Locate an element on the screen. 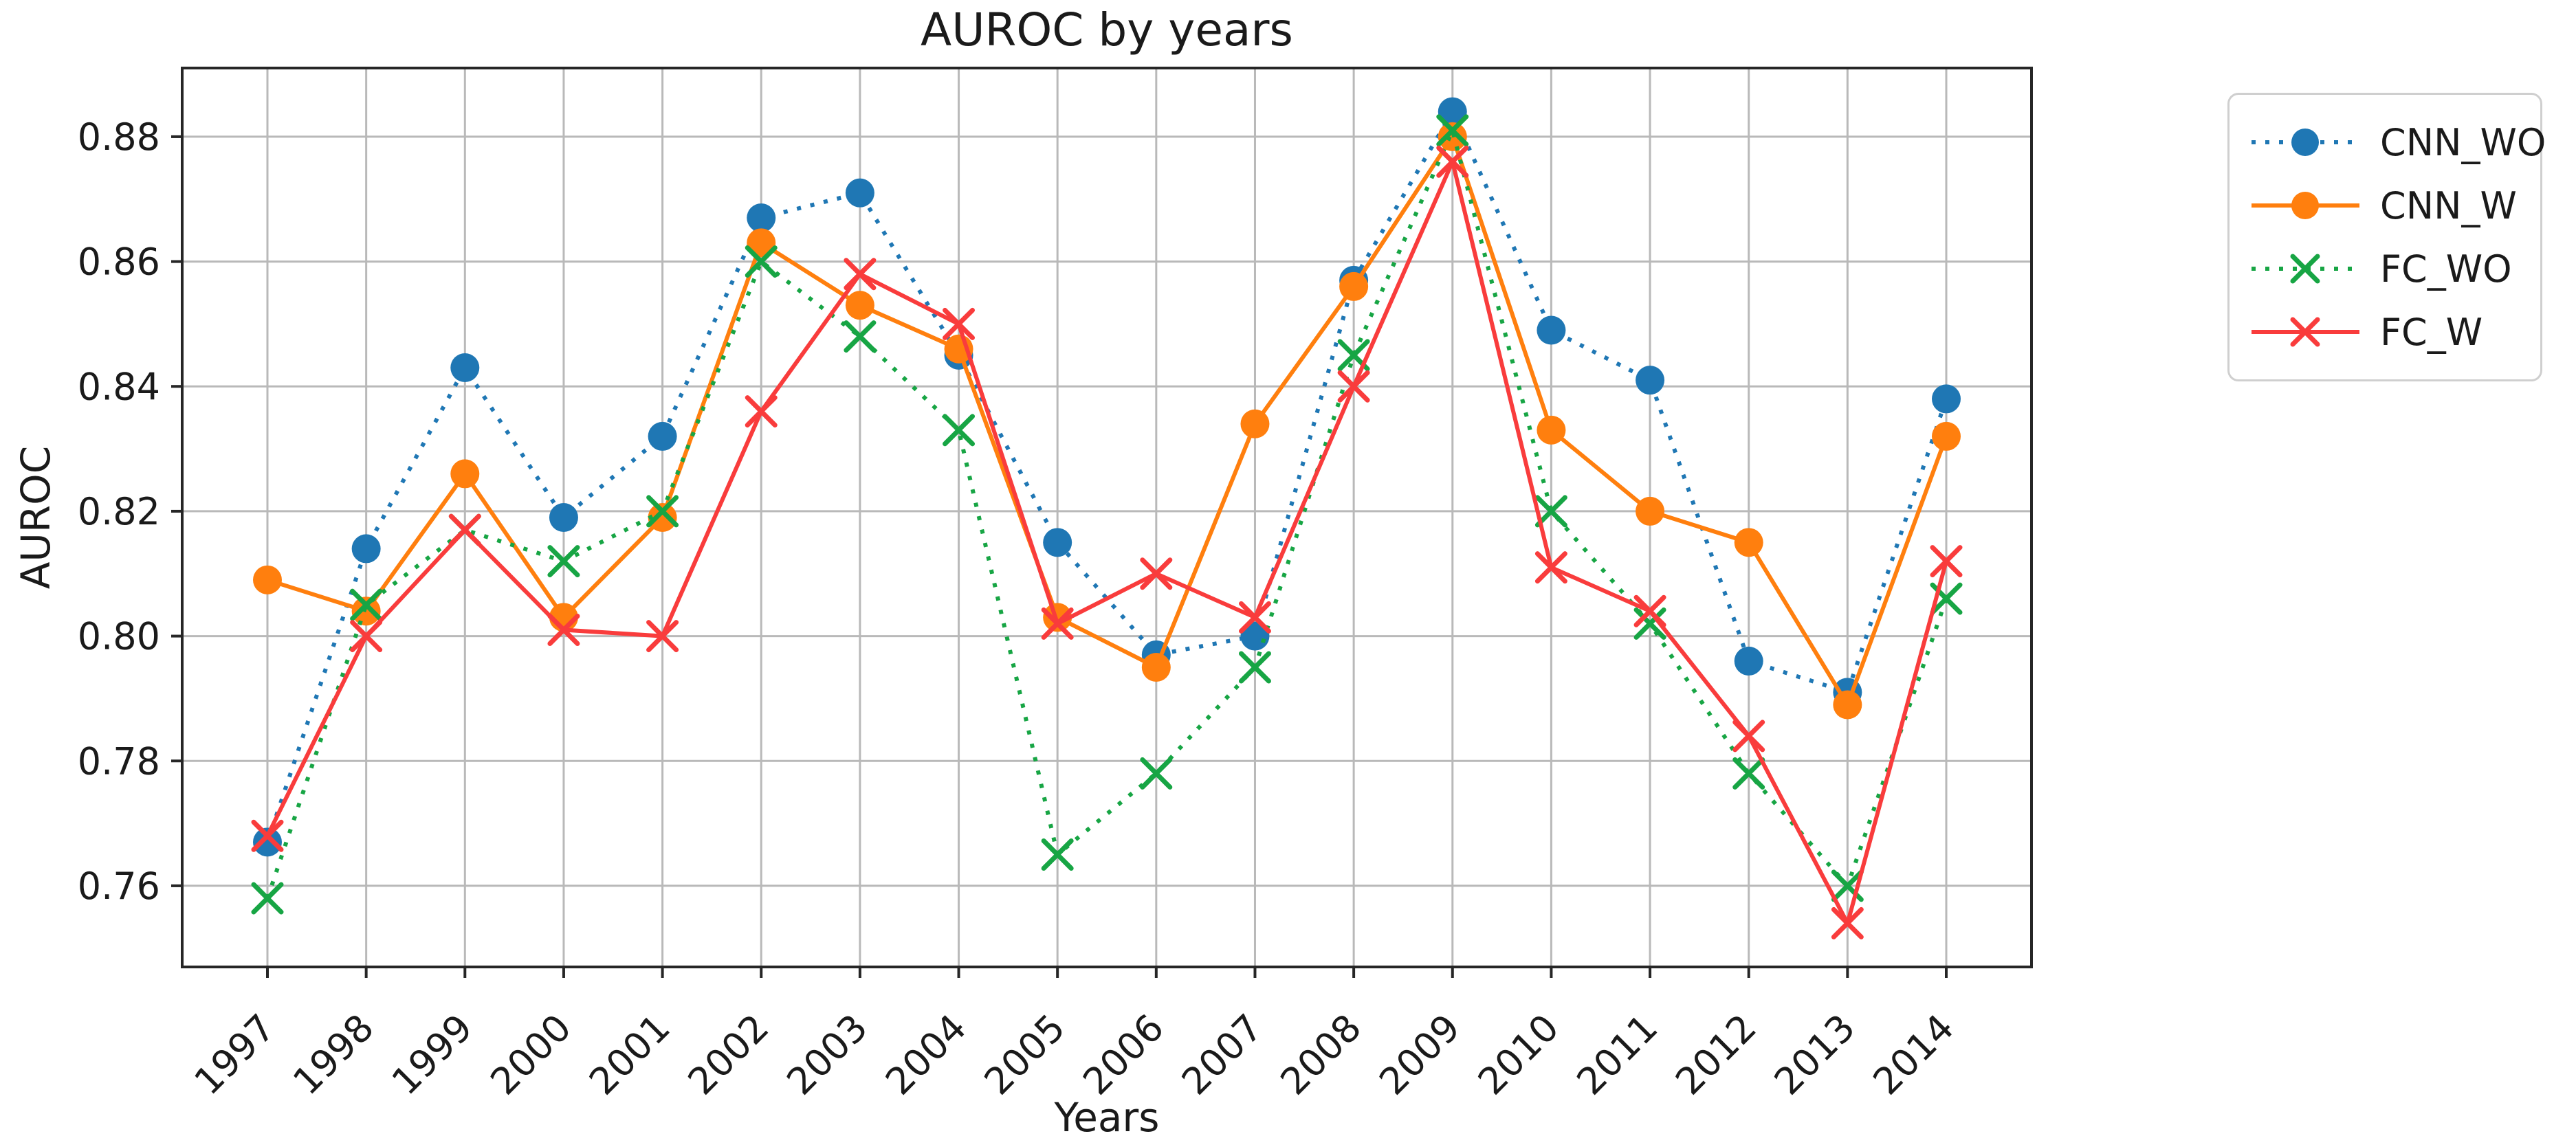 Image resolution: width=2576 pixels, height=1147 pixels. marker-CNN_W-1997 is located at coordinates (267, 579).